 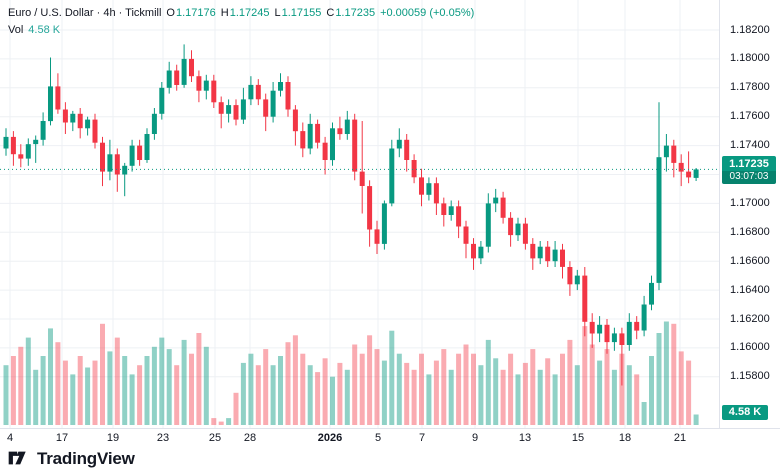 What do you see at coordinates (301, 13) in the screenshot?
I see `low-value: 1.17155` at bounding box center [301, 13].